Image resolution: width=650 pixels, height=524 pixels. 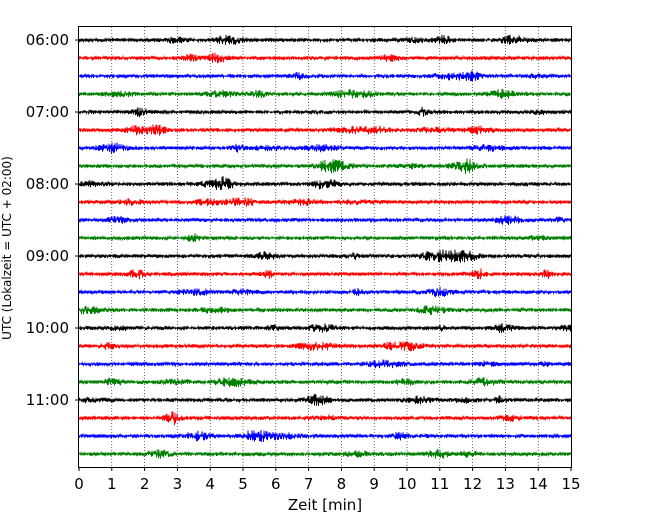 I want to click on y-tick-label: 09:00, so click(x=47, y=256).